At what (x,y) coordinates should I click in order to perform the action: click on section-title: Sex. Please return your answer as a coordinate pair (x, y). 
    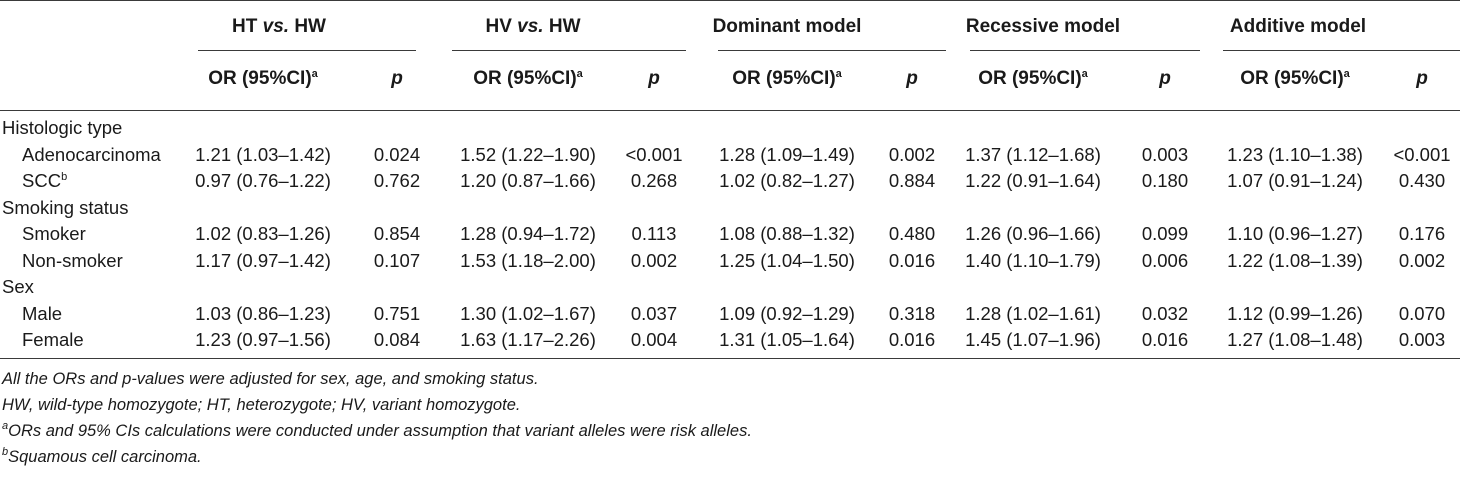
    Looking at the image, I should click on (18, 286).